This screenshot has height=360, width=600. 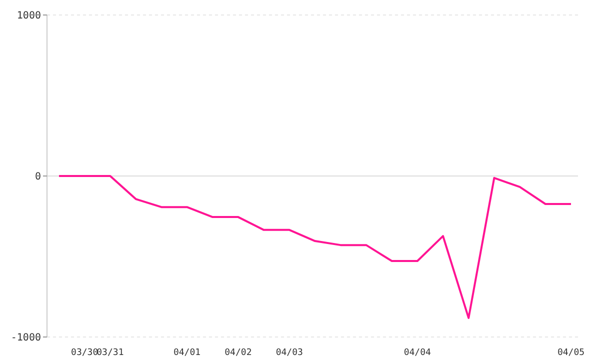 What do you see at coordinates (238, 353) in the screenshot?
I see `x-tick-label: 04/02` at bounding box center [238, 353].